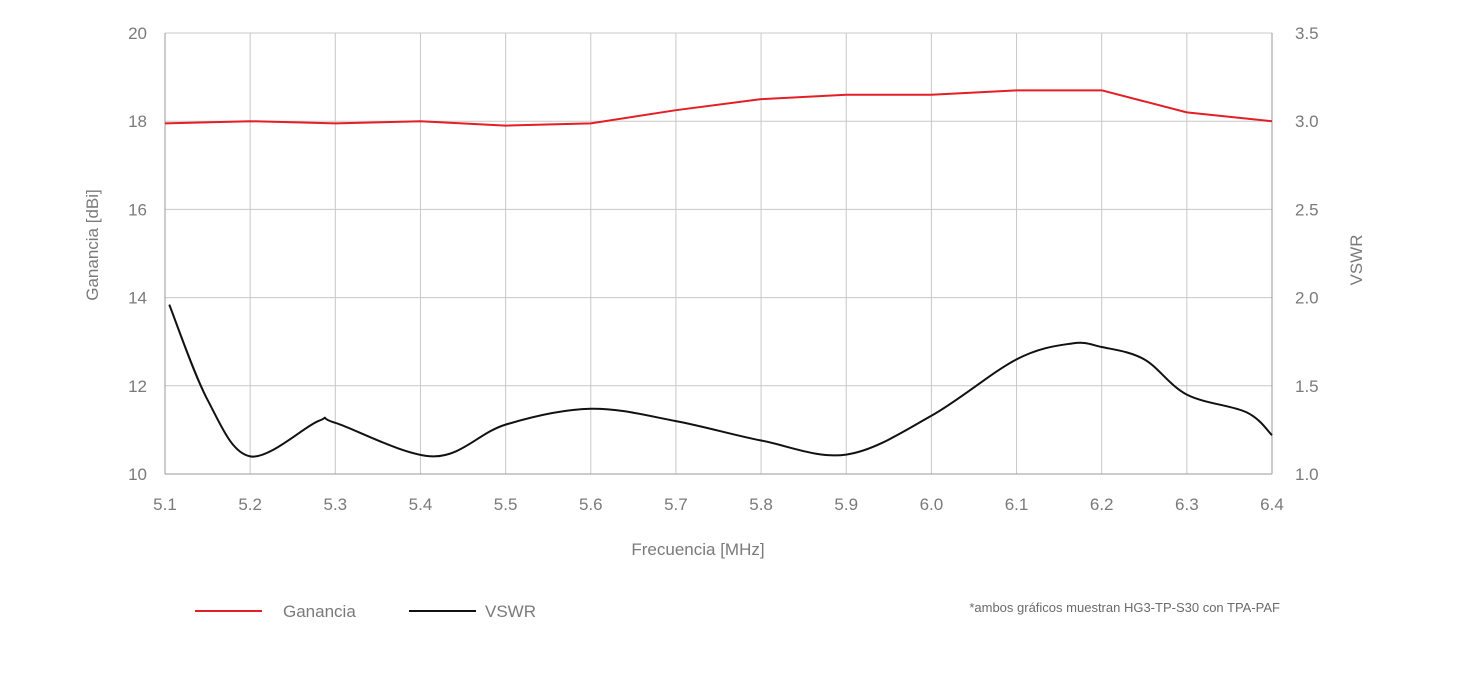 The width and height of the screenshot is (1462, 678). I want to click on y-axis-ticks: 10 12 14 16 18 20, so click(137, 254).